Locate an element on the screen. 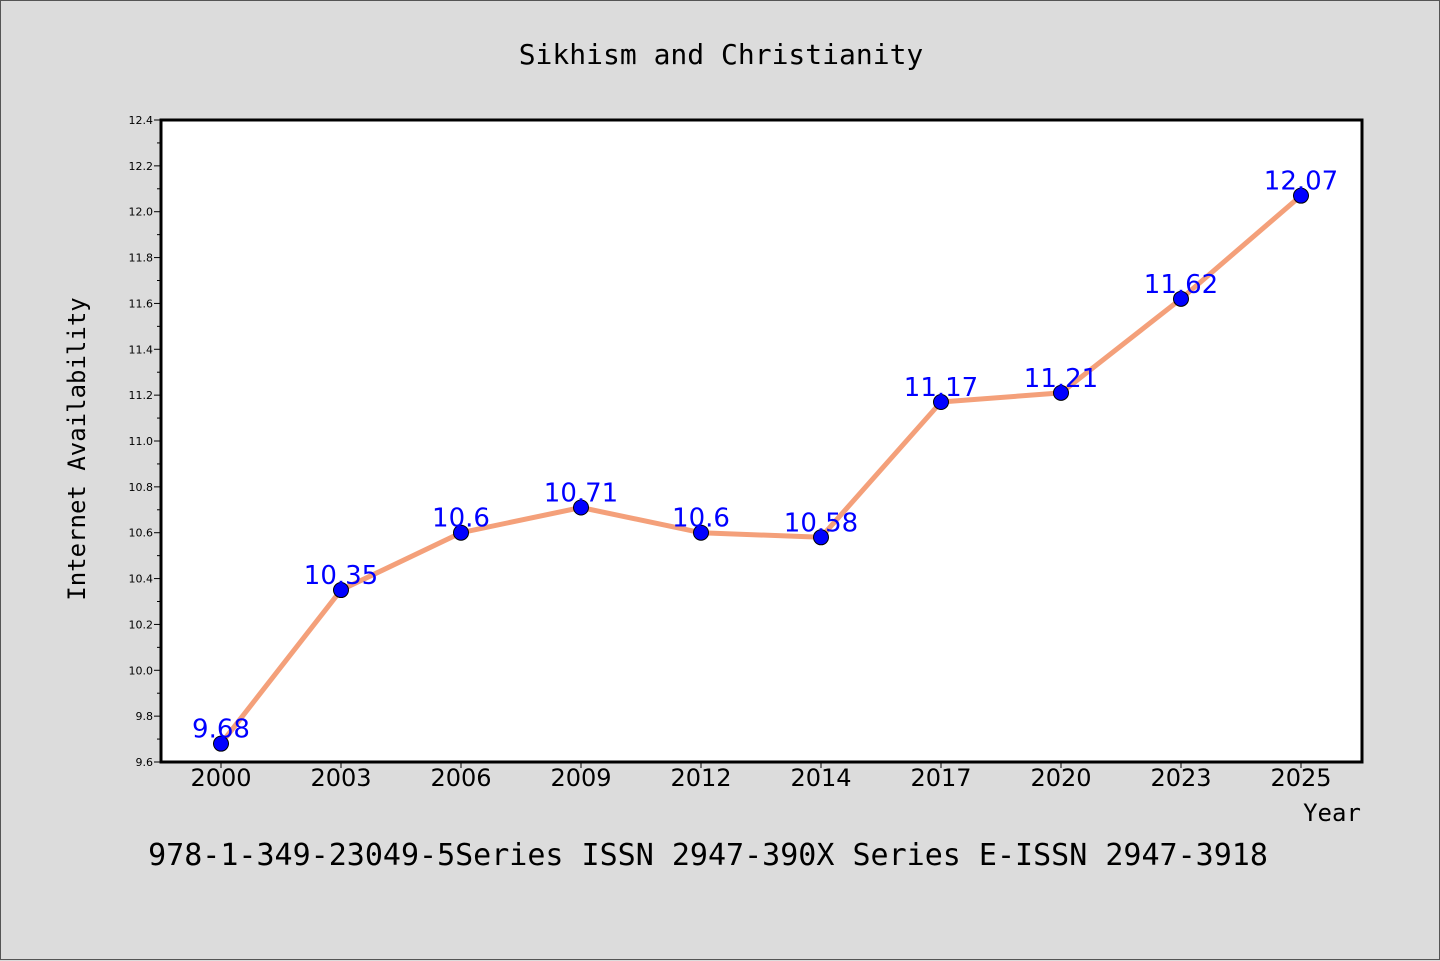  data-label: 9.68 is located at coordinates (221, 730).